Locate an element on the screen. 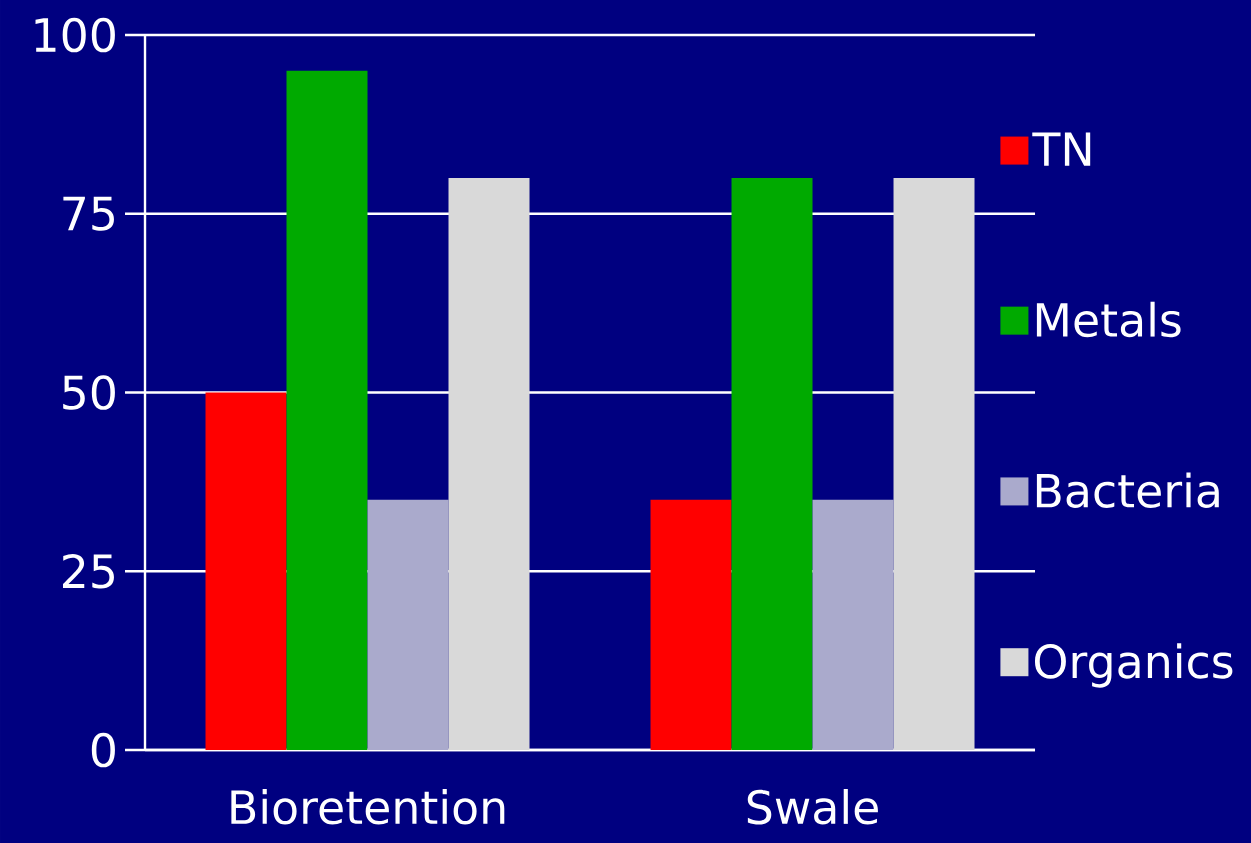  legend-label: Organics is located at coordinates (1133, 665).